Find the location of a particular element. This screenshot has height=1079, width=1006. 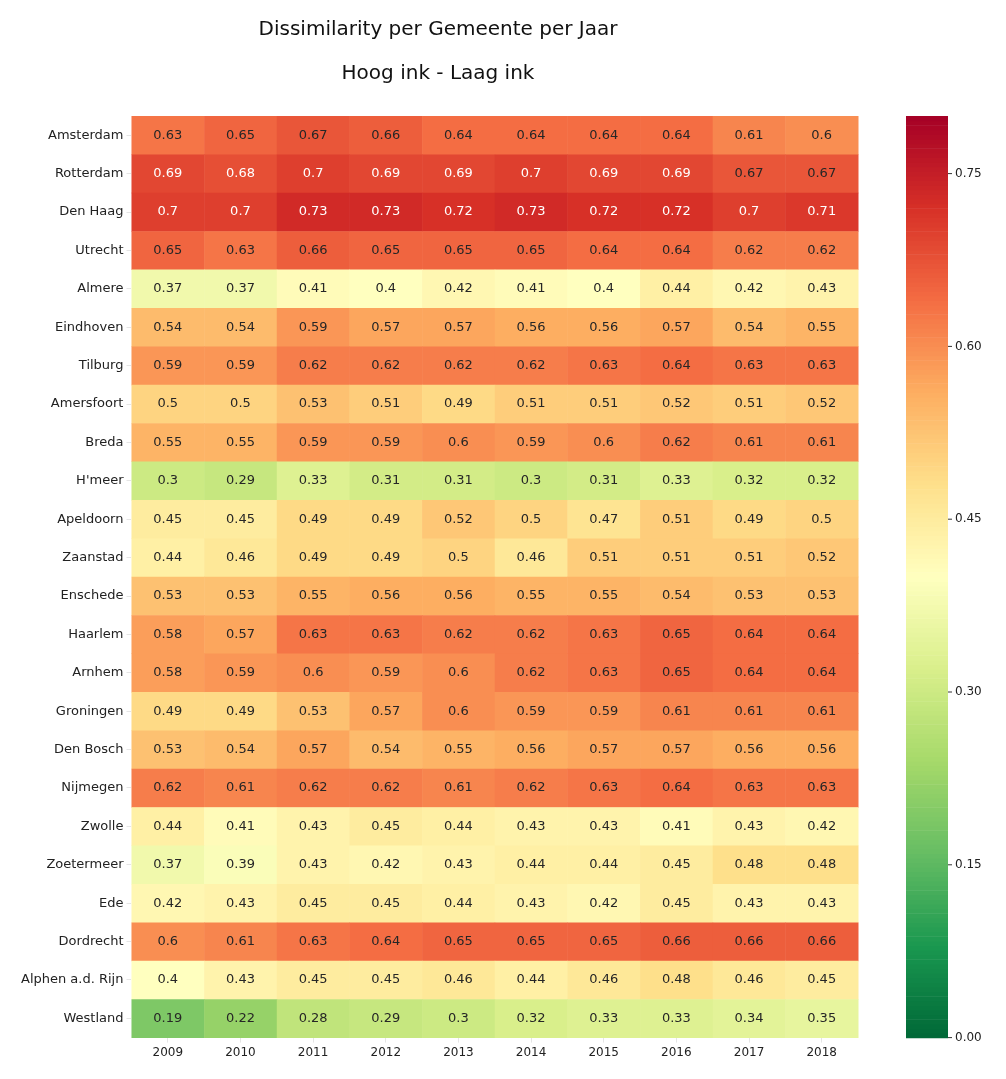

data-label: 0.41 is located at coordinates (676, 825).